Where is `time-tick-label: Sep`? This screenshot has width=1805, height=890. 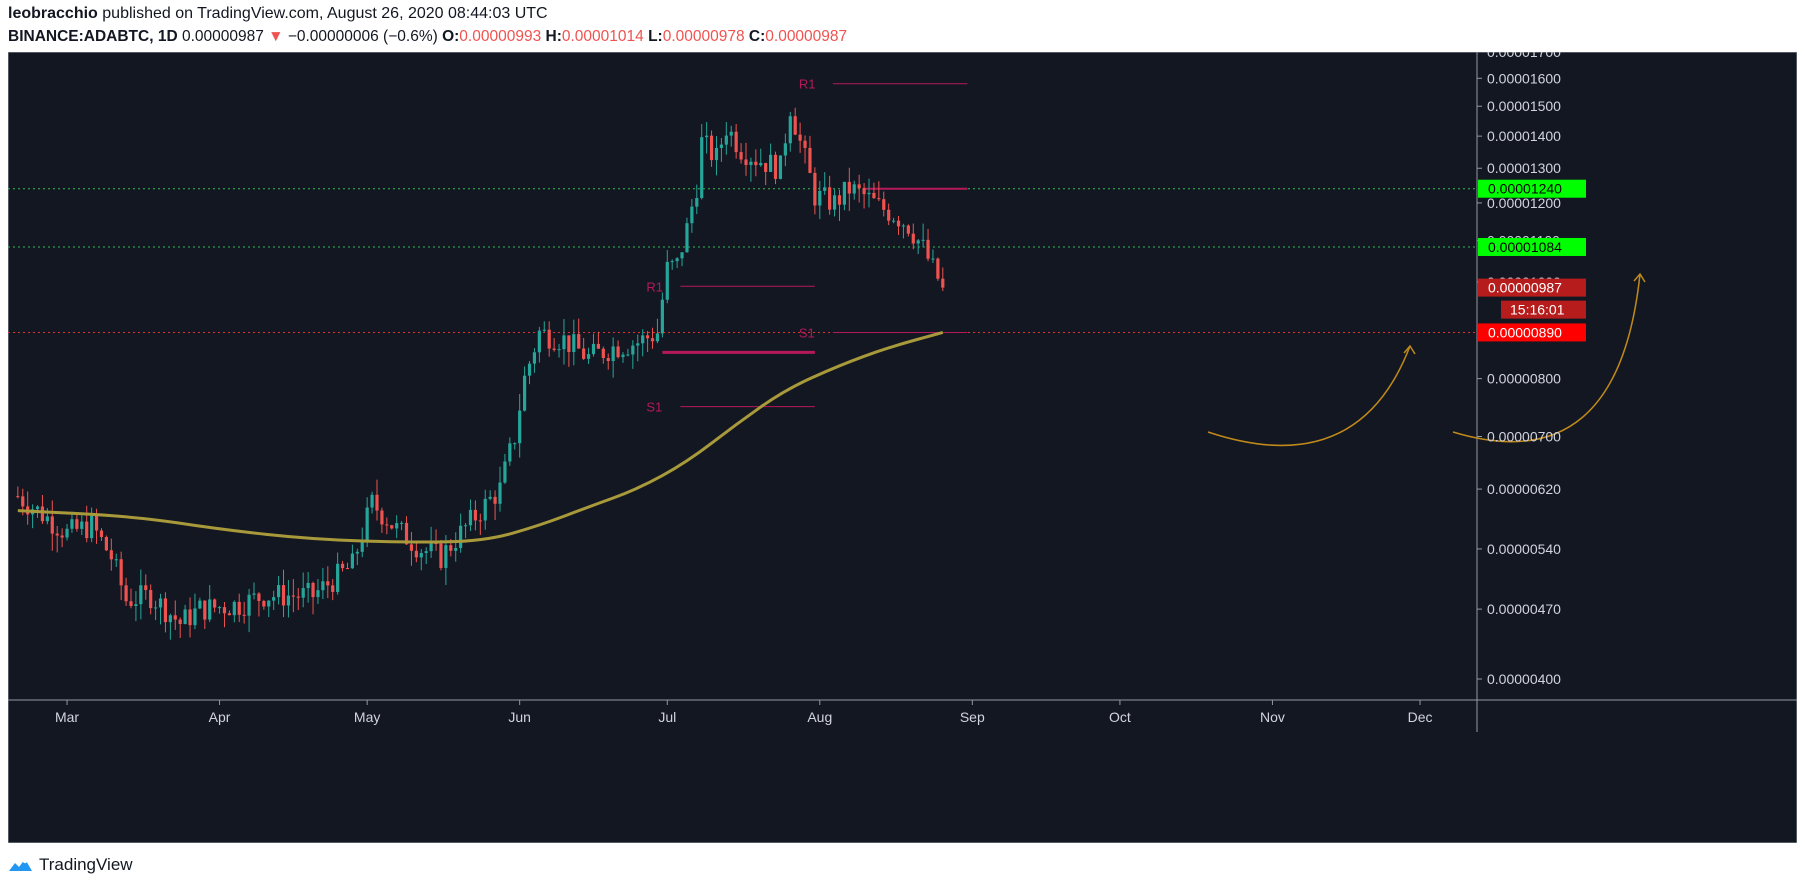 time-tick-label: Sep is located at coordinates (972, 717).